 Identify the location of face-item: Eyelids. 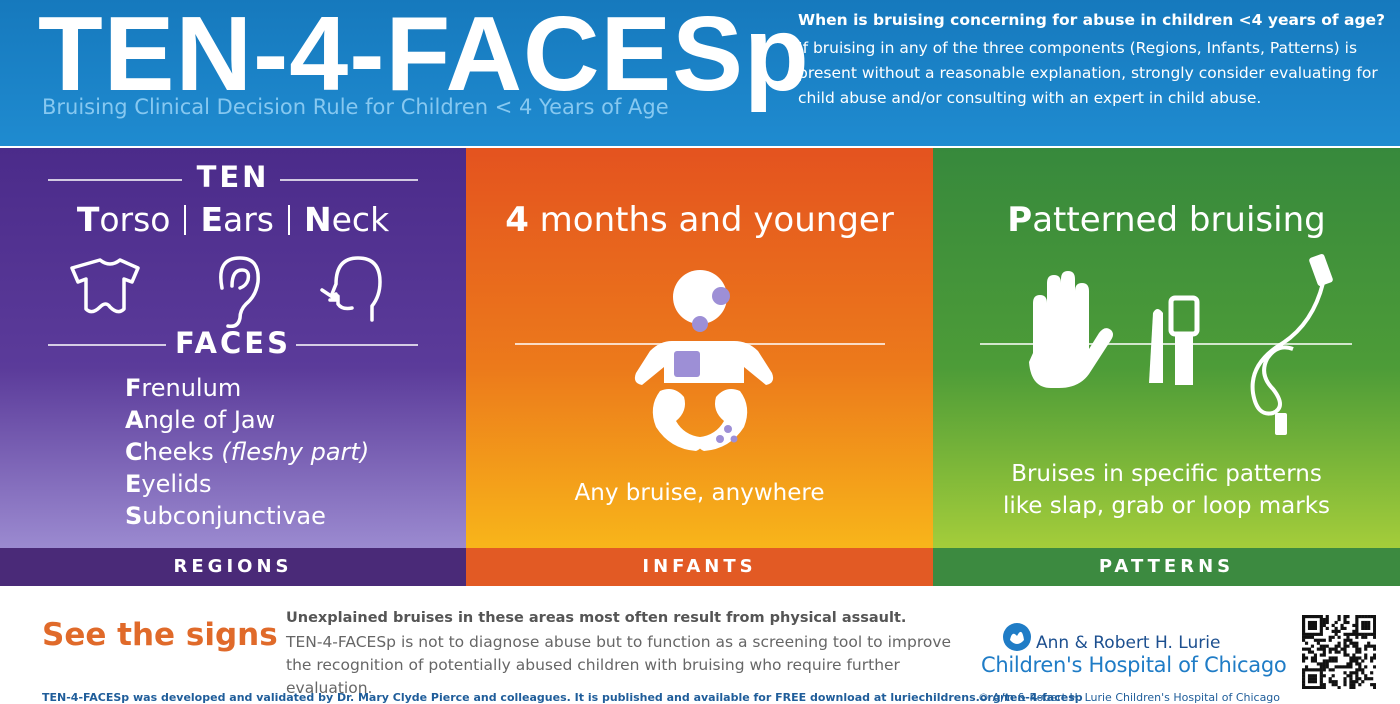
(247, 484).